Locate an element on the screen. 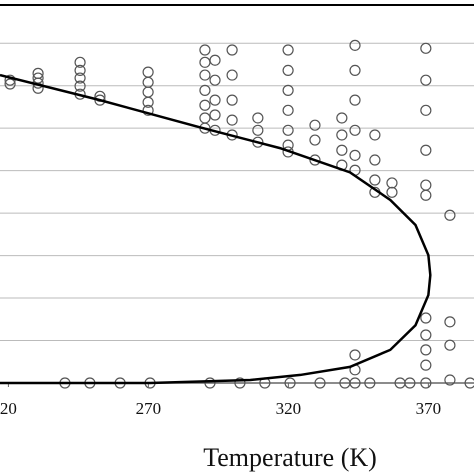  x-tick-label: 370 is located at coordinates (429, 408).